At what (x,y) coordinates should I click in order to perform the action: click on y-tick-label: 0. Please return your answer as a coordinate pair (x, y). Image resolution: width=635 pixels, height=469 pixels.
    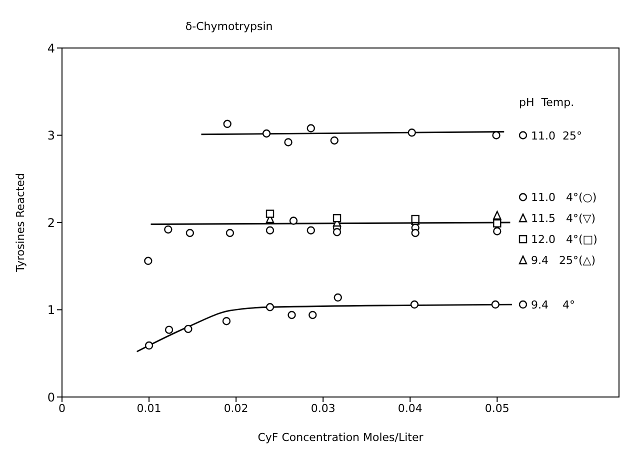
    Looking at the image, I should click on (51, 397).